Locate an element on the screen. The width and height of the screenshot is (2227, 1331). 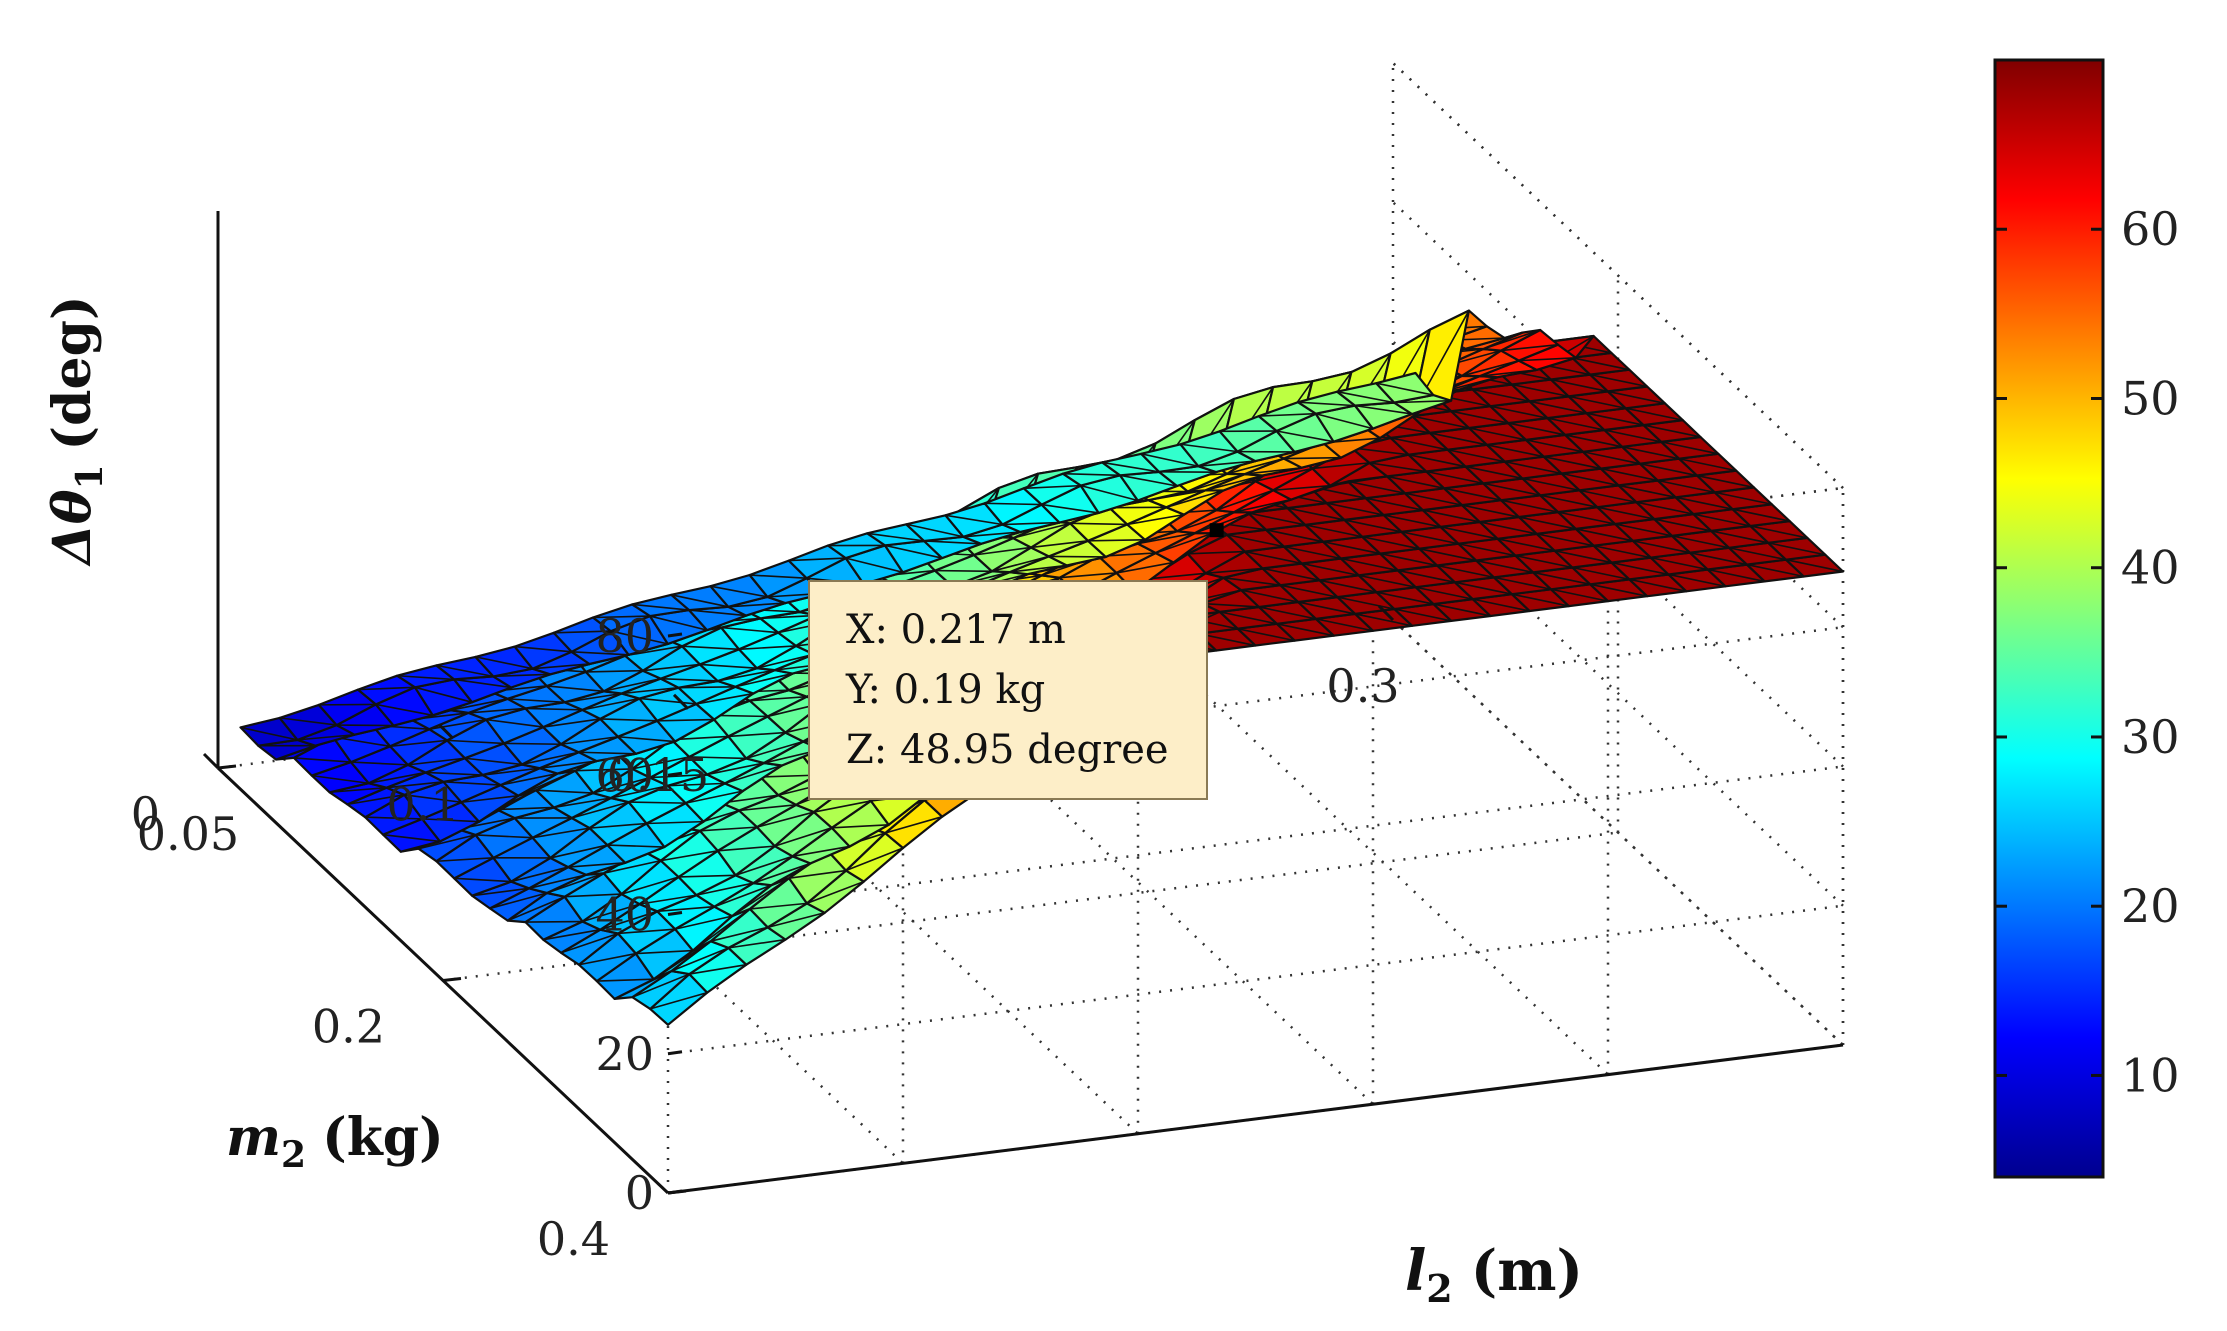
colorbar-gradient is located at coordinates (2049, 618).